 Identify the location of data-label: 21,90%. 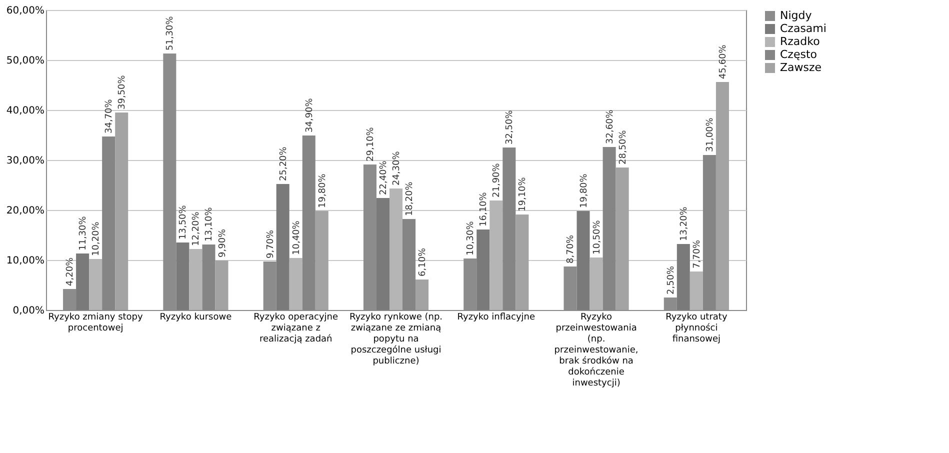
(497, 180).